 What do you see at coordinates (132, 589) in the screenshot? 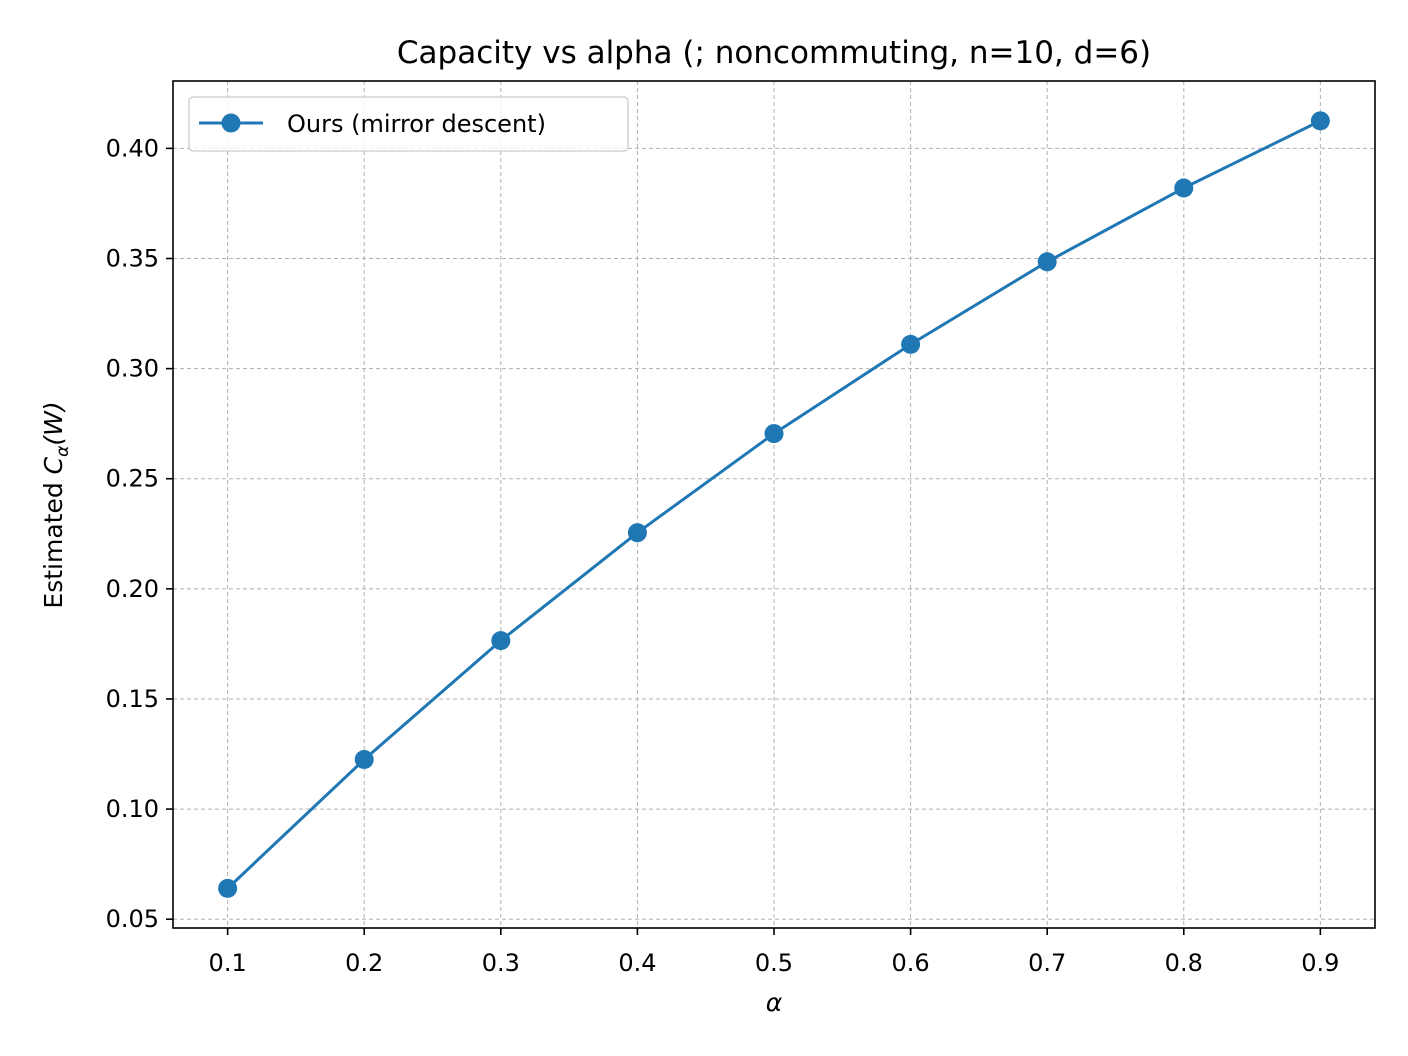
I see `y-tick-label: 0.20` at bounding box center [132, 589].